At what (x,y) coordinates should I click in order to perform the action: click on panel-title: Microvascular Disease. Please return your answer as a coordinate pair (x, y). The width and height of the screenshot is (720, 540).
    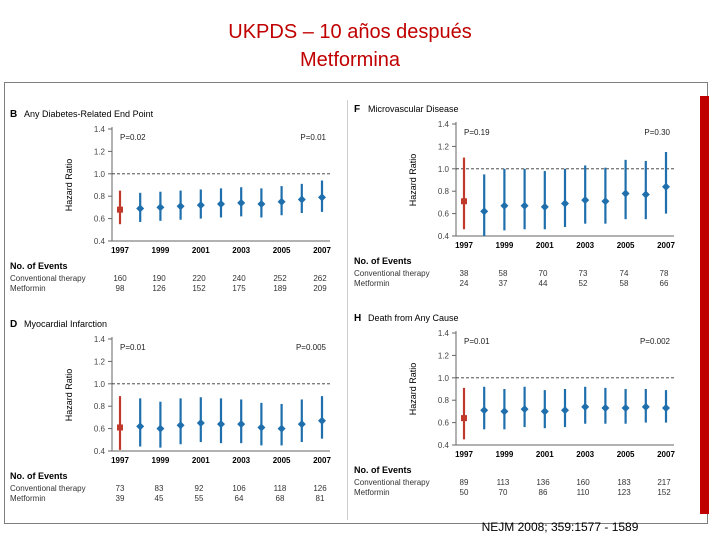
    Looking at the image, I should click on (413, 109).